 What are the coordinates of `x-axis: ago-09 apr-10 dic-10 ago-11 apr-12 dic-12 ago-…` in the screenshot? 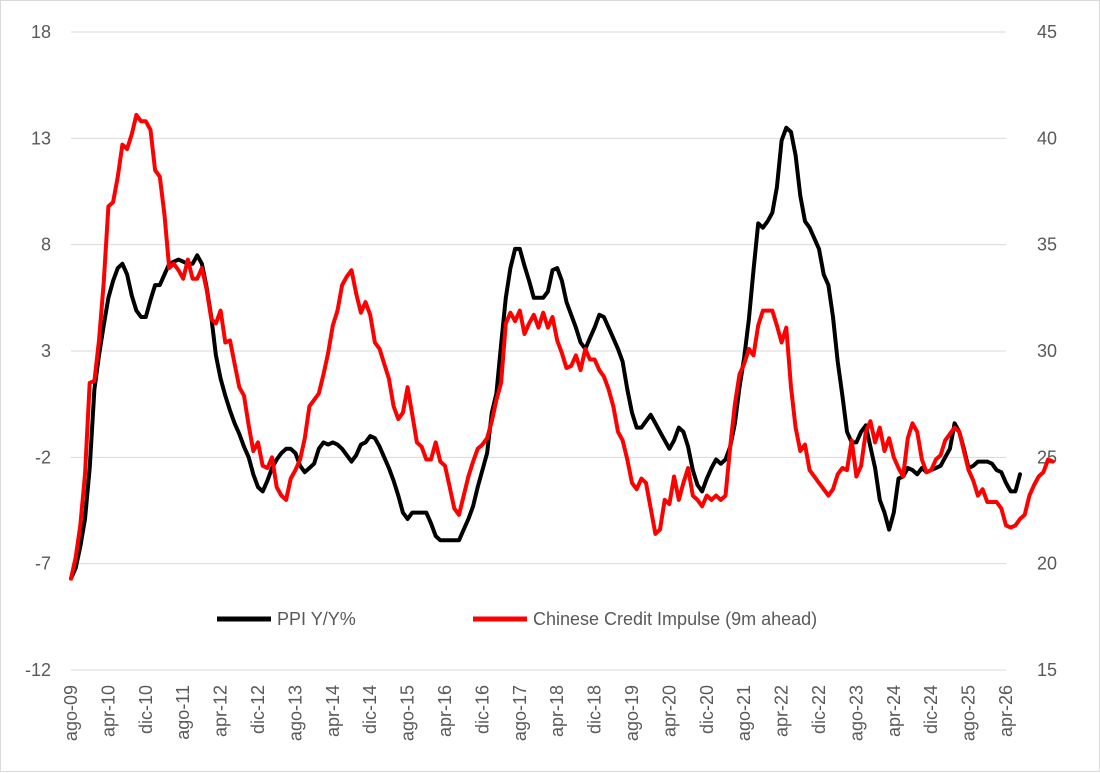 It's located at (538, 713).